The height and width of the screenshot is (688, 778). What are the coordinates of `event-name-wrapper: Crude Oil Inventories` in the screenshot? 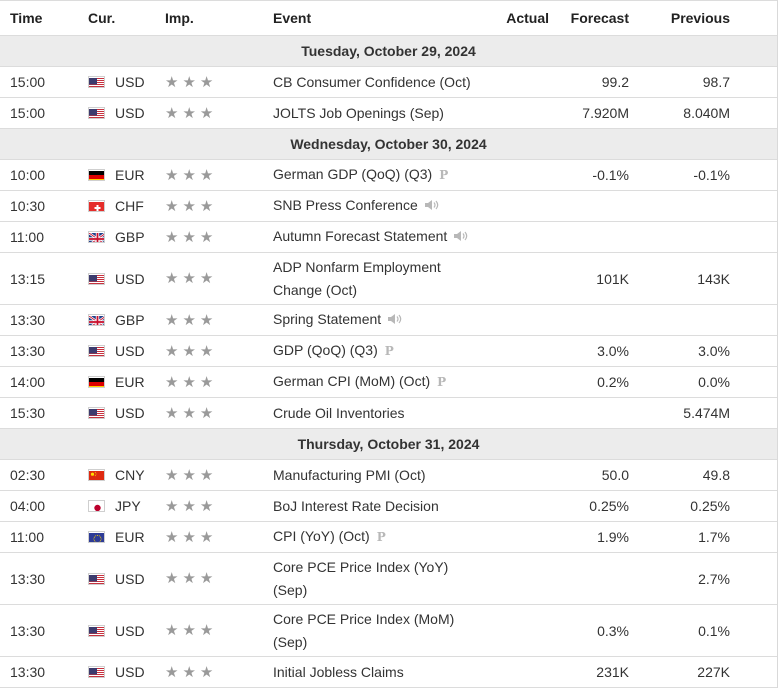 It's located at (339, 413).